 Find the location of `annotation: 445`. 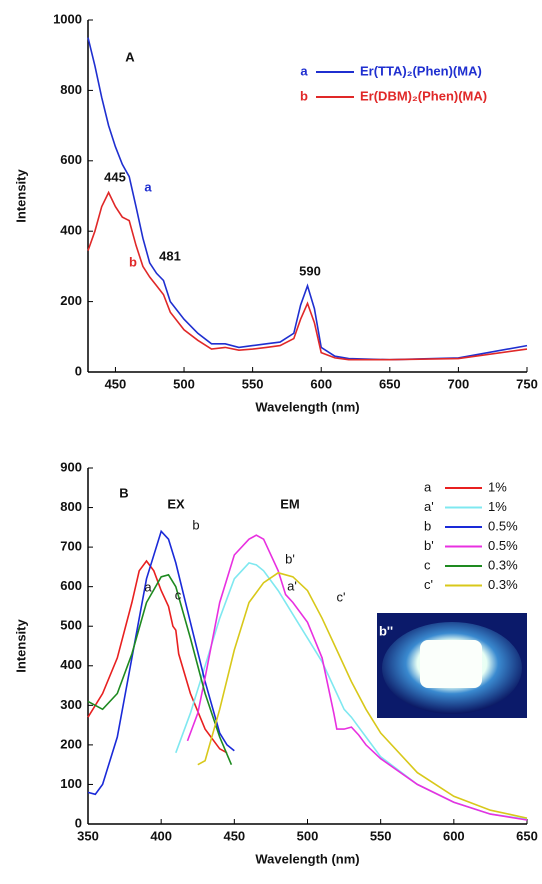

annotation: 445 is located at coordinates (115, 176).